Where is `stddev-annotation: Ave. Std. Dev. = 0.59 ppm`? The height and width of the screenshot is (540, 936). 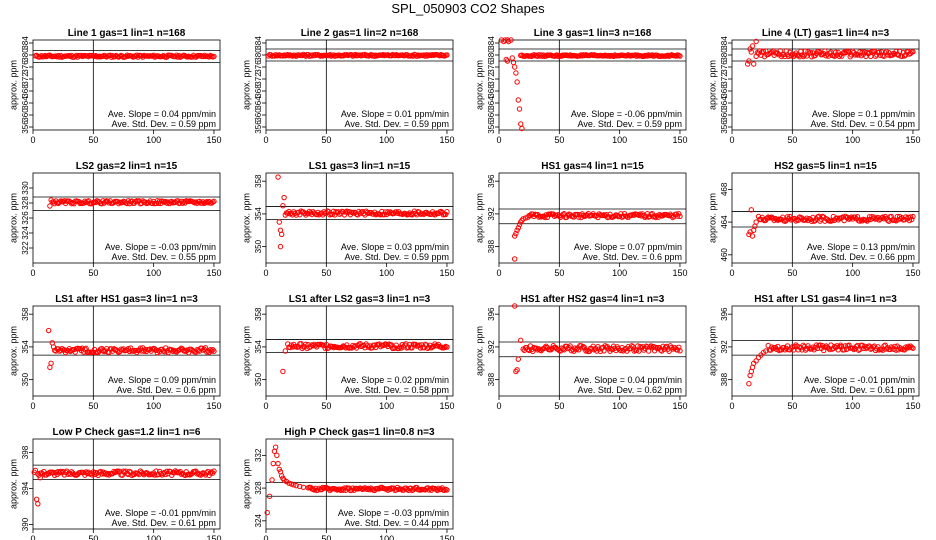
stddev-annotation: Ave. Std. Dev. = 0.59 ppm is located at coordinates (630, 124).